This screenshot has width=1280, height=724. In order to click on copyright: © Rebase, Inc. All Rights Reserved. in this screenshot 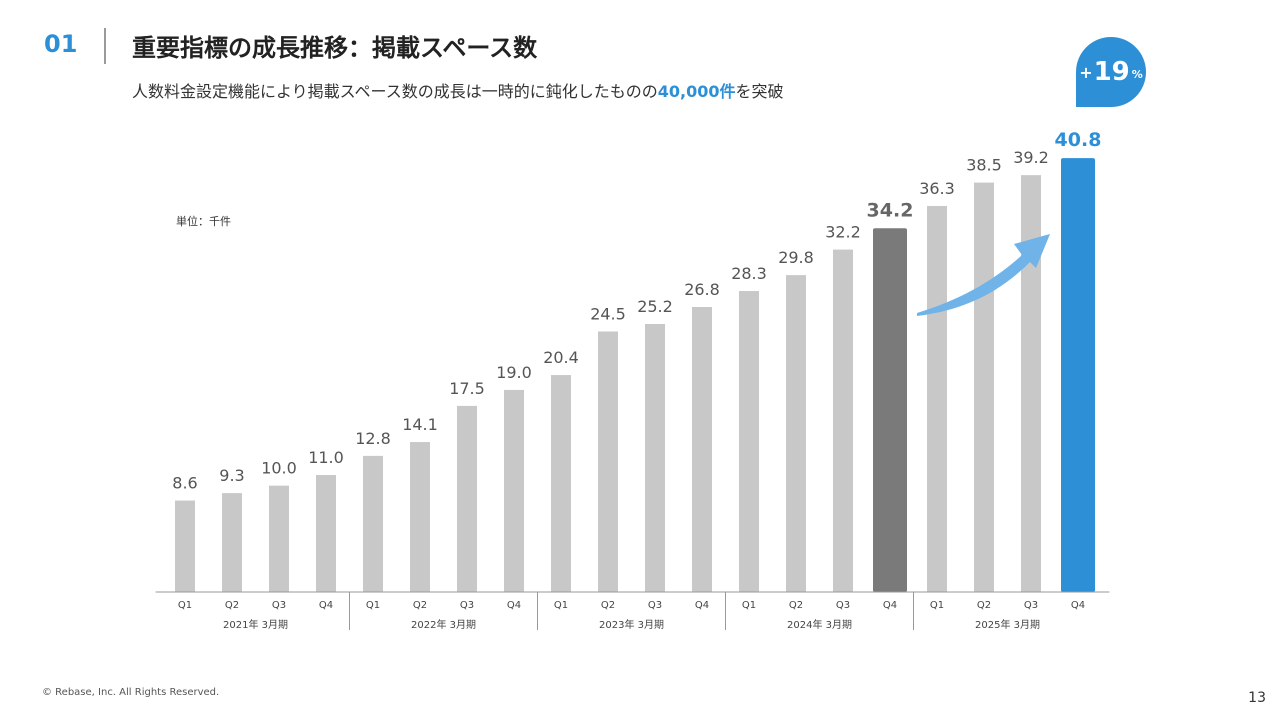, I will do `click(131, 692)`.